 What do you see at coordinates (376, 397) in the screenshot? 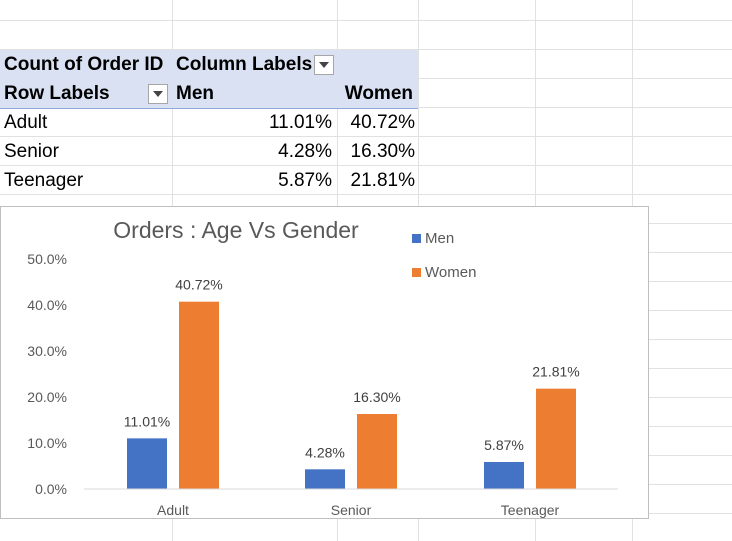
I see `data-label: 16.30%` at bounding box center [376, 397].